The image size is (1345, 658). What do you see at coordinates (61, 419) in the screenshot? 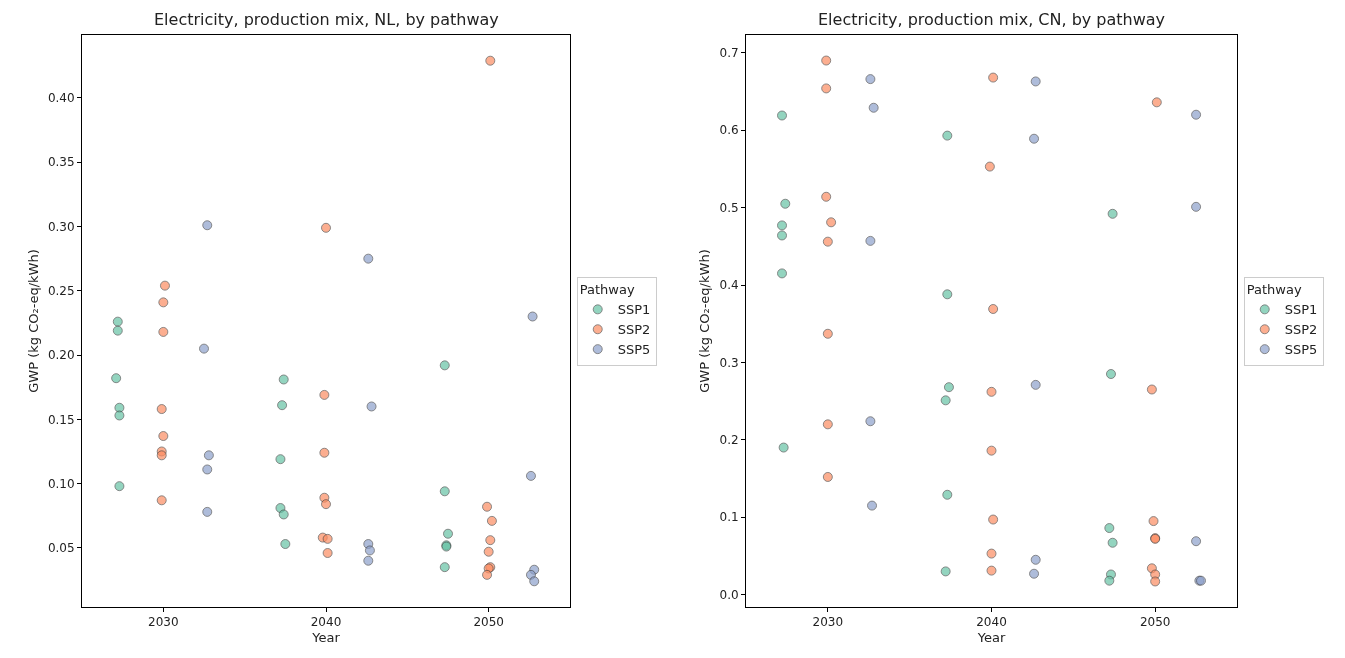
I see `y-tick-label: 0.15` at bounding box center [61, 419].